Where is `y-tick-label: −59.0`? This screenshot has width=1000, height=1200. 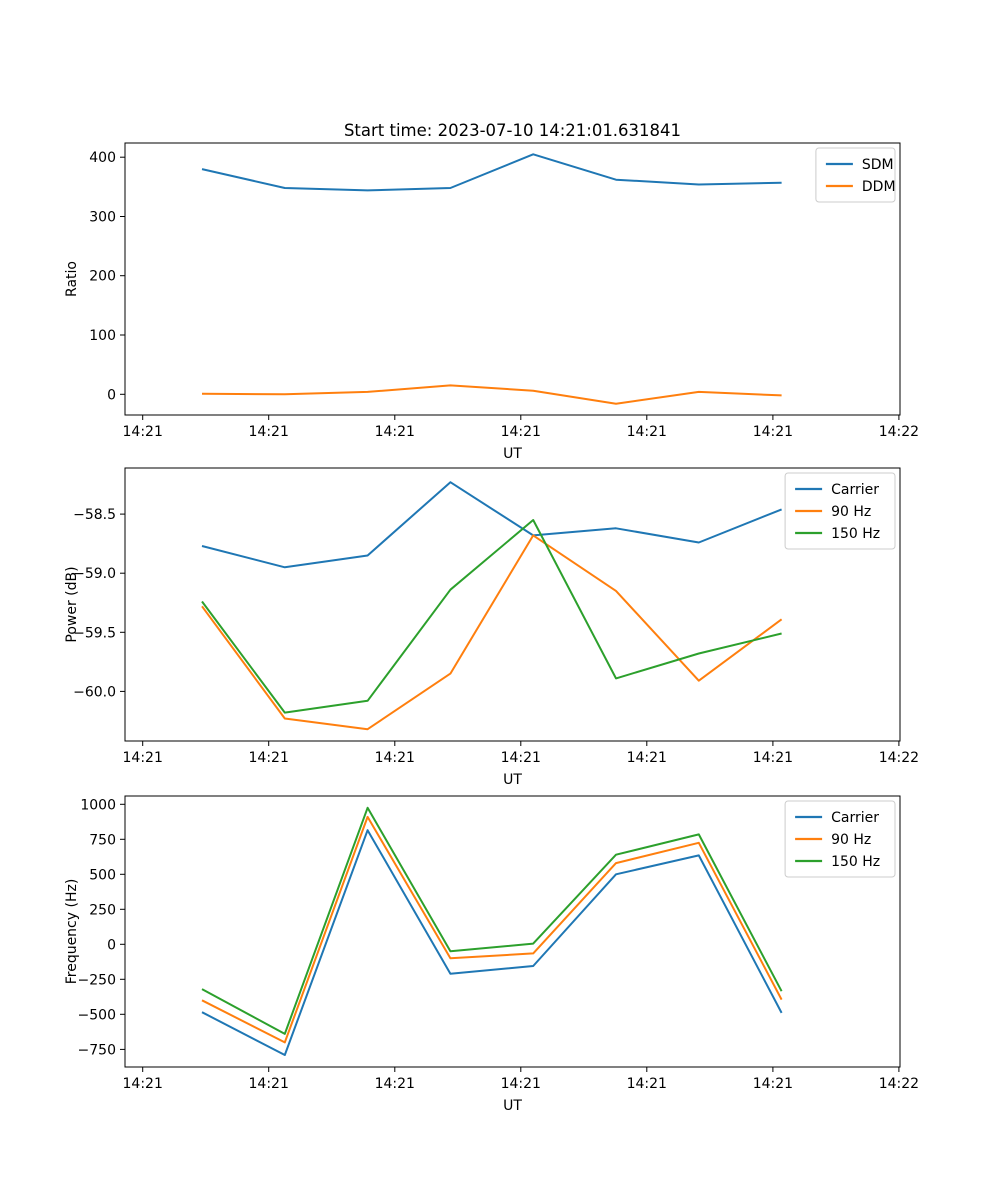
y-tick-label: −59.0 is located at coordinates (94, 574).